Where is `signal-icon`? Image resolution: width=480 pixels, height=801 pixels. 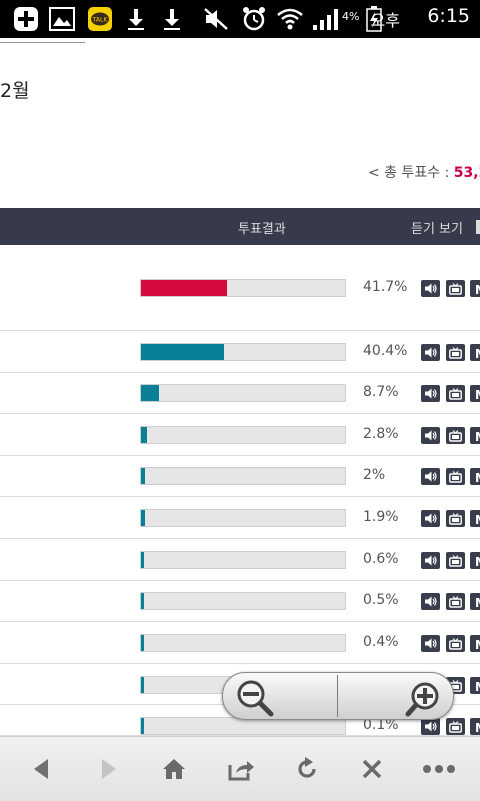 signal-icon is located at coordinates (326, 19).